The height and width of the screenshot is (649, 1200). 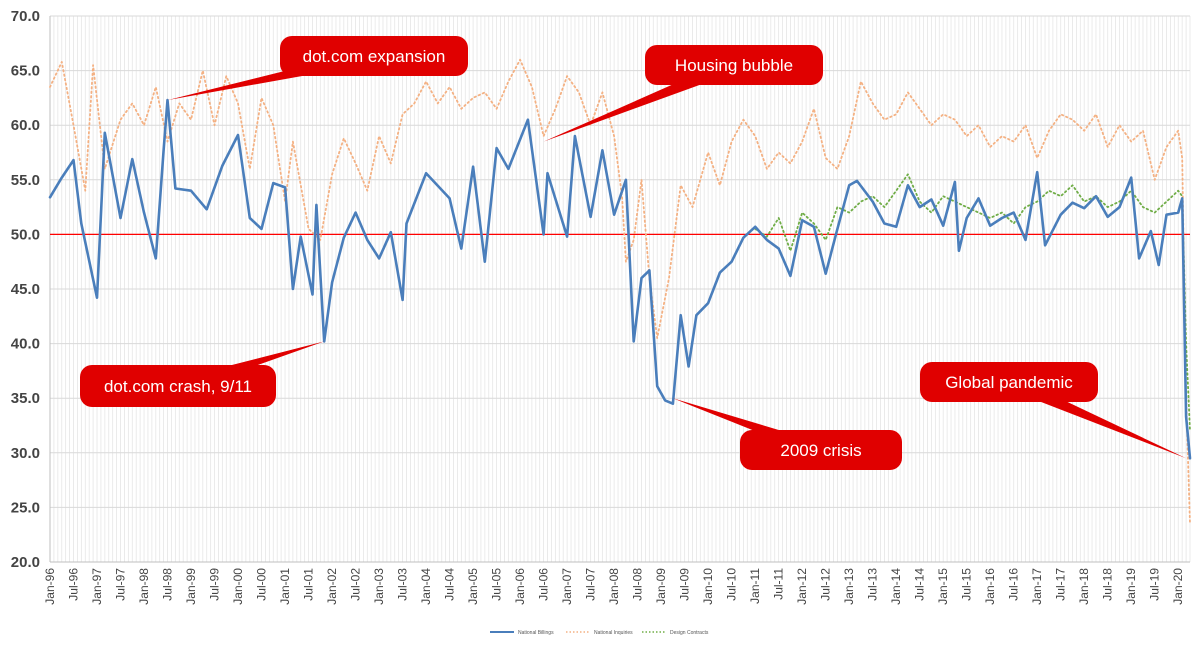 What do you see at coordinates (1131, 586) in the screenshot?
I see `x-tick-label: Jan-19` at bounding box center [1131, 586].